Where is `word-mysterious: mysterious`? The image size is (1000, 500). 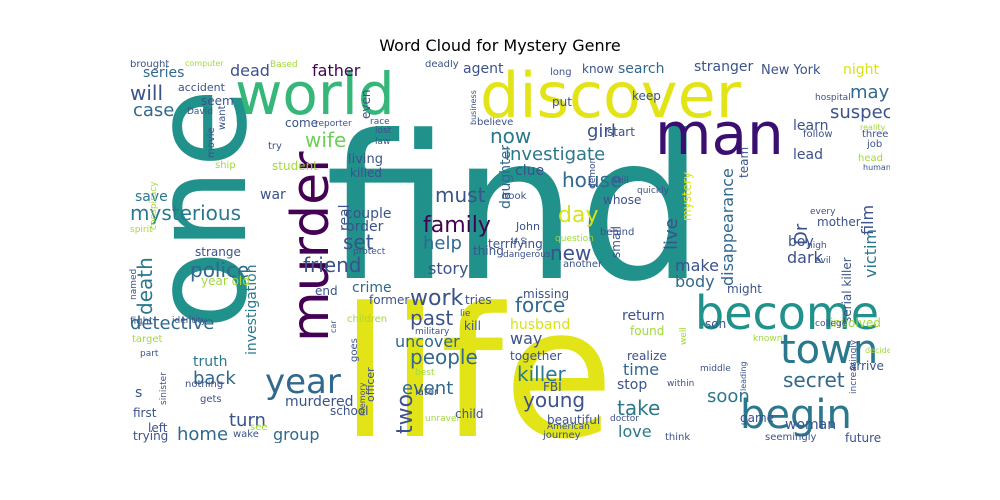 word-mysterious: mysterious is located at coordinates (185, 213).